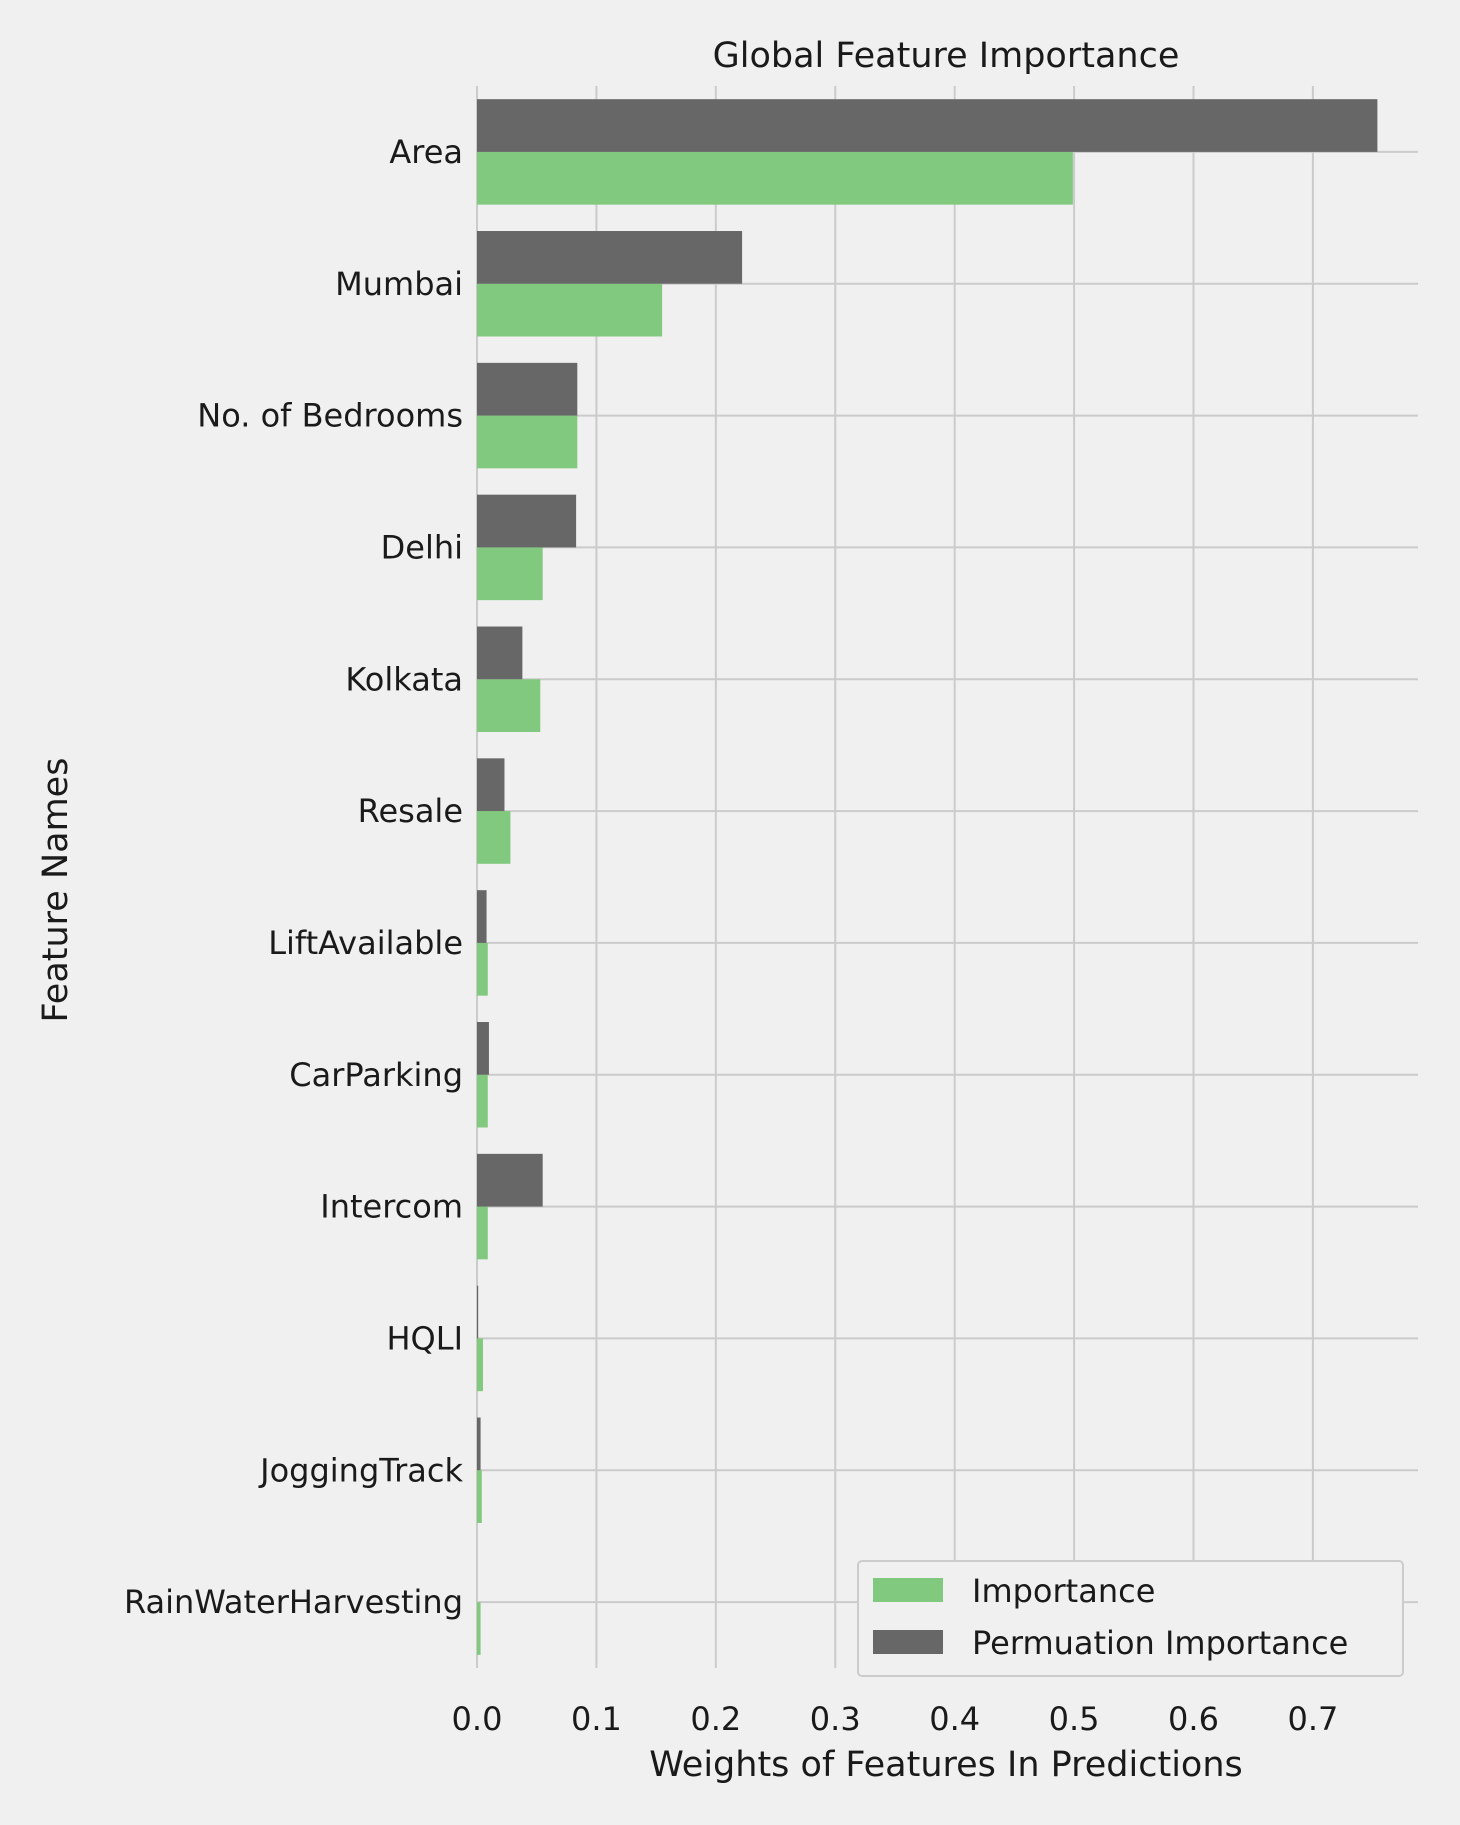 The width and height of the screenshot is (1460, 1825). What do you see at coordinates (835, 1719) in the screenshot?
I see `x-tick-label: 0.3` at bounding box center [835, 1719].